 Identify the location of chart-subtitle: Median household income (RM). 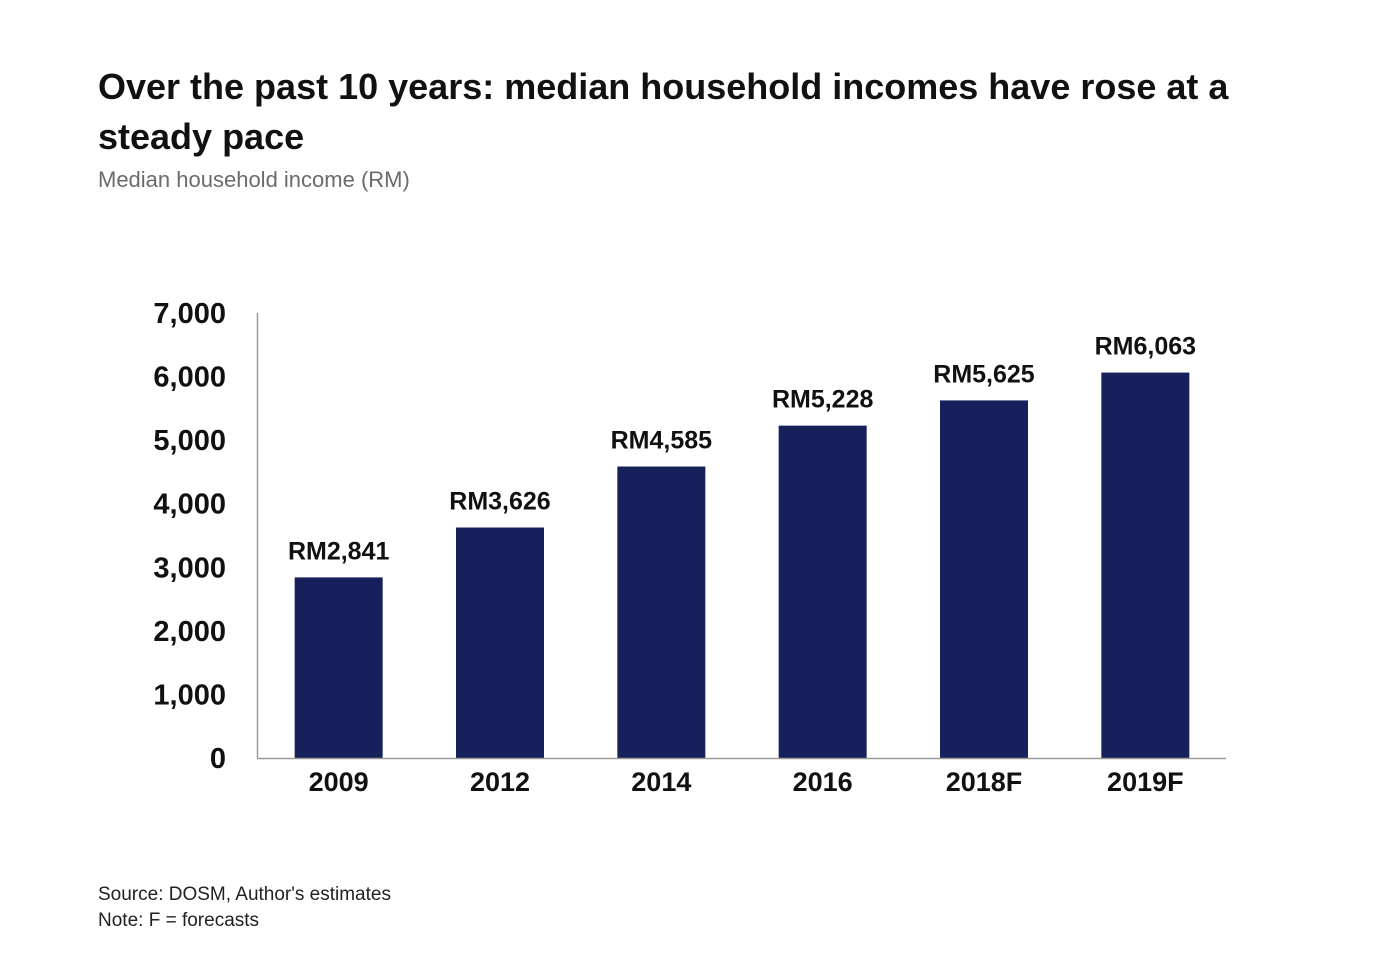
(254, 179).